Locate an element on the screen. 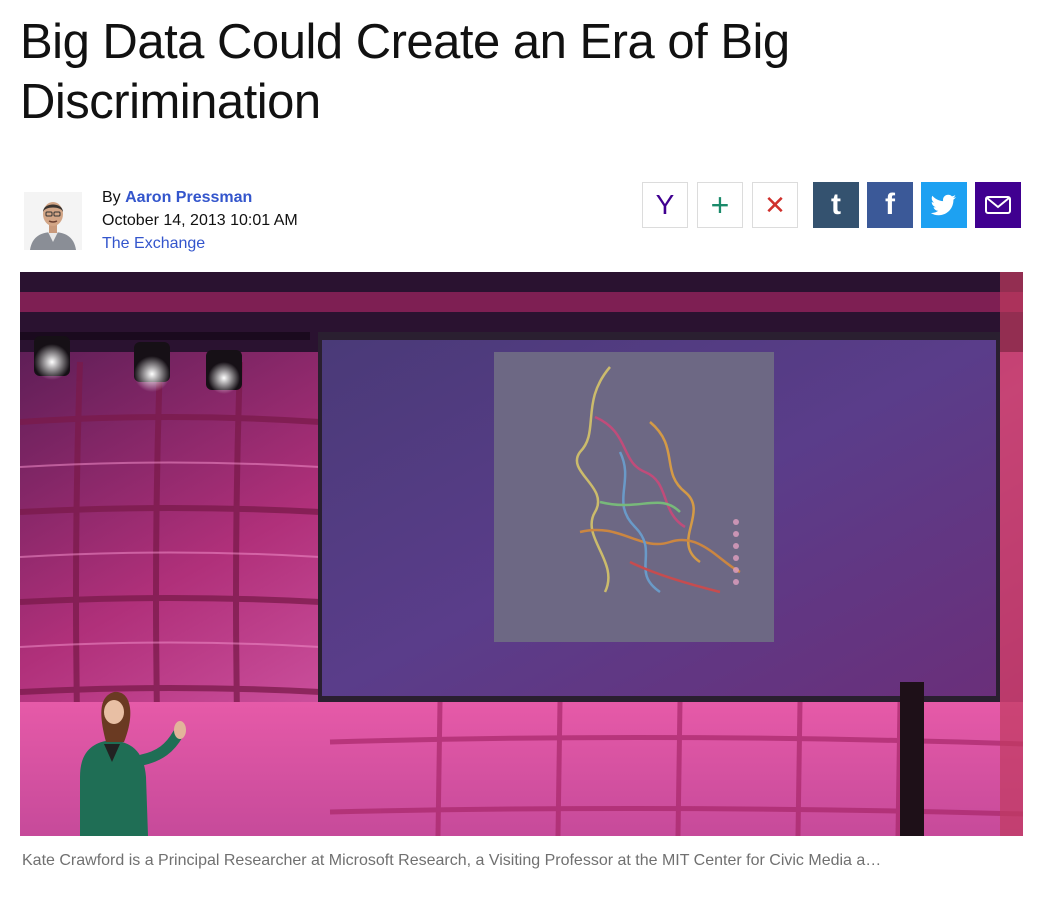 This screenshot has height=900, width=1062. yahoo-icon: Y is located at coordinates (665, 204).